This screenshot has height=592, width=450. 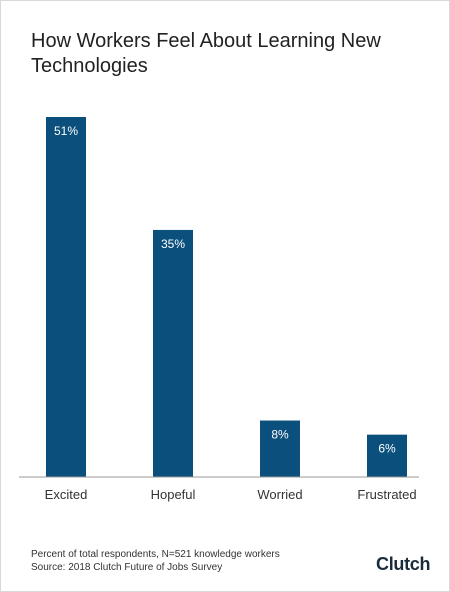 What do you see at coordinates (280, 435) in the screenshot?
I see `data-label-worried: 8%` at bounding box center [280, 435].